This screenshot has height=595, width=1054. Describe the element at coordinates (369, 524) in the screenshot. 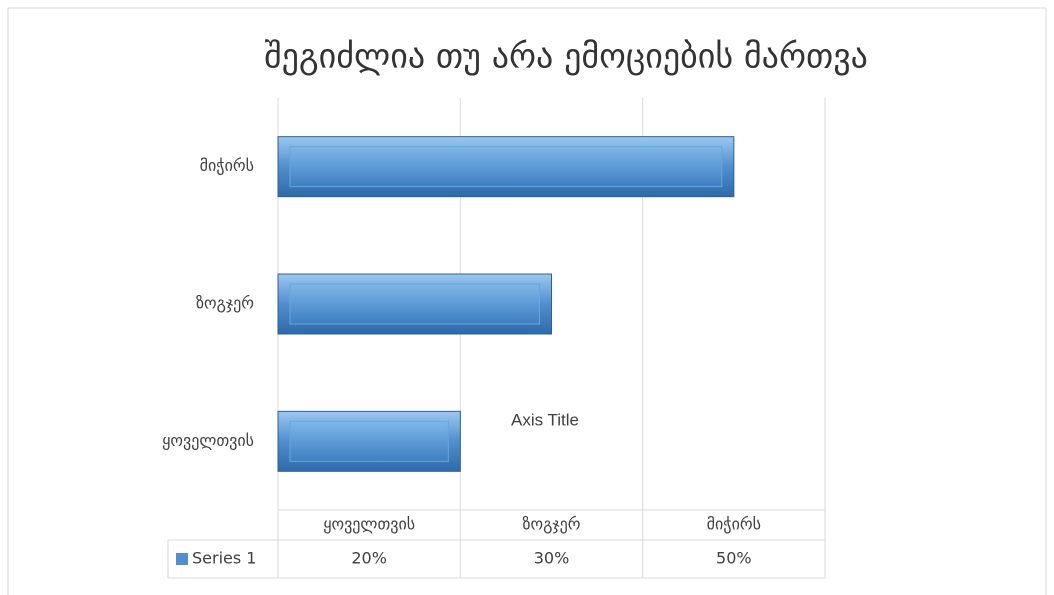

I see `table-header: ყოველთვის` at that location.